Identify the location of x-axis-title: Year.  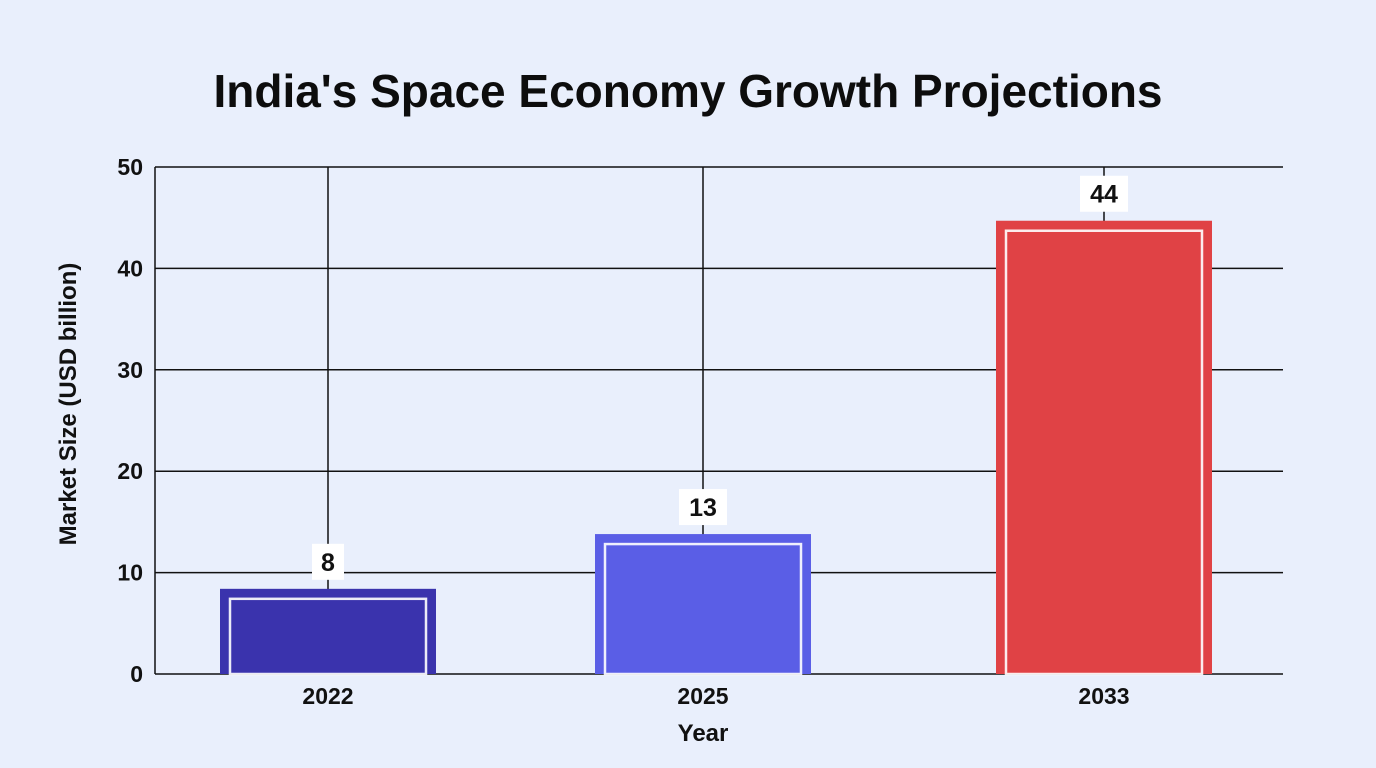
(703, 733).